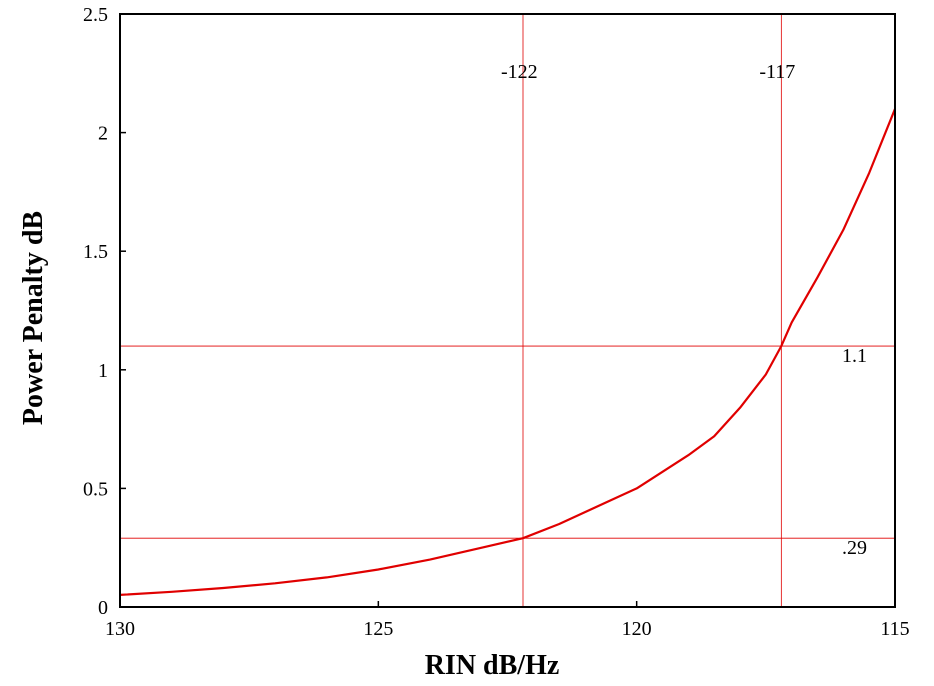  What do you see at coordinates (777, 72) in the screenshot?
I see `vertical-line-annotation-1: -117` at bounding box center [777, 72].